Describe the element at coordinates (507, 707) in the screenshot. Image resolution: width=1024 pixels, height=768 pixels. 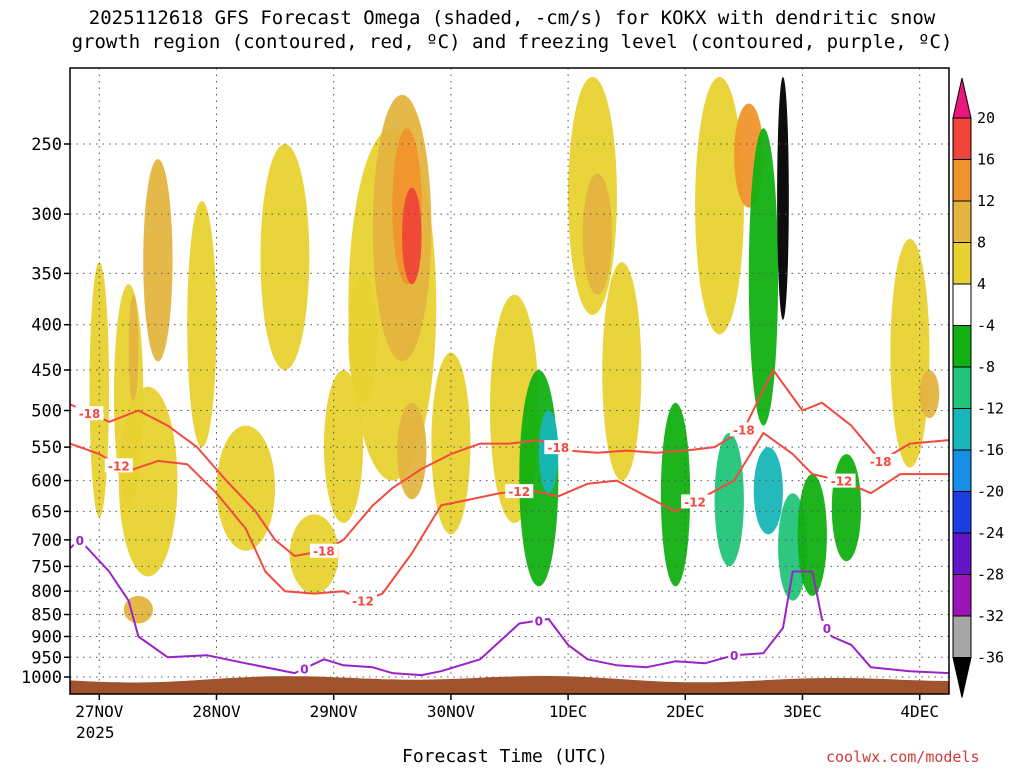
I see `x-axis: 27NOV 28NOV 29NOV 30NOV 1DEC 2DEC 3DEC 4DEC` at that location.